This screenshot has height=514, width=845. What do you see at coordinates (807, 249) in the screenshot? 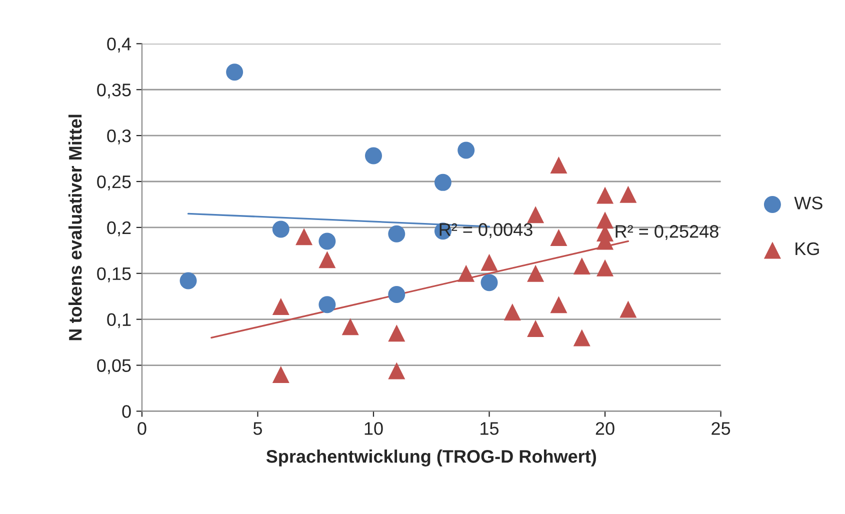
I see `legend-label: KG` at bounding box center [807, 249].